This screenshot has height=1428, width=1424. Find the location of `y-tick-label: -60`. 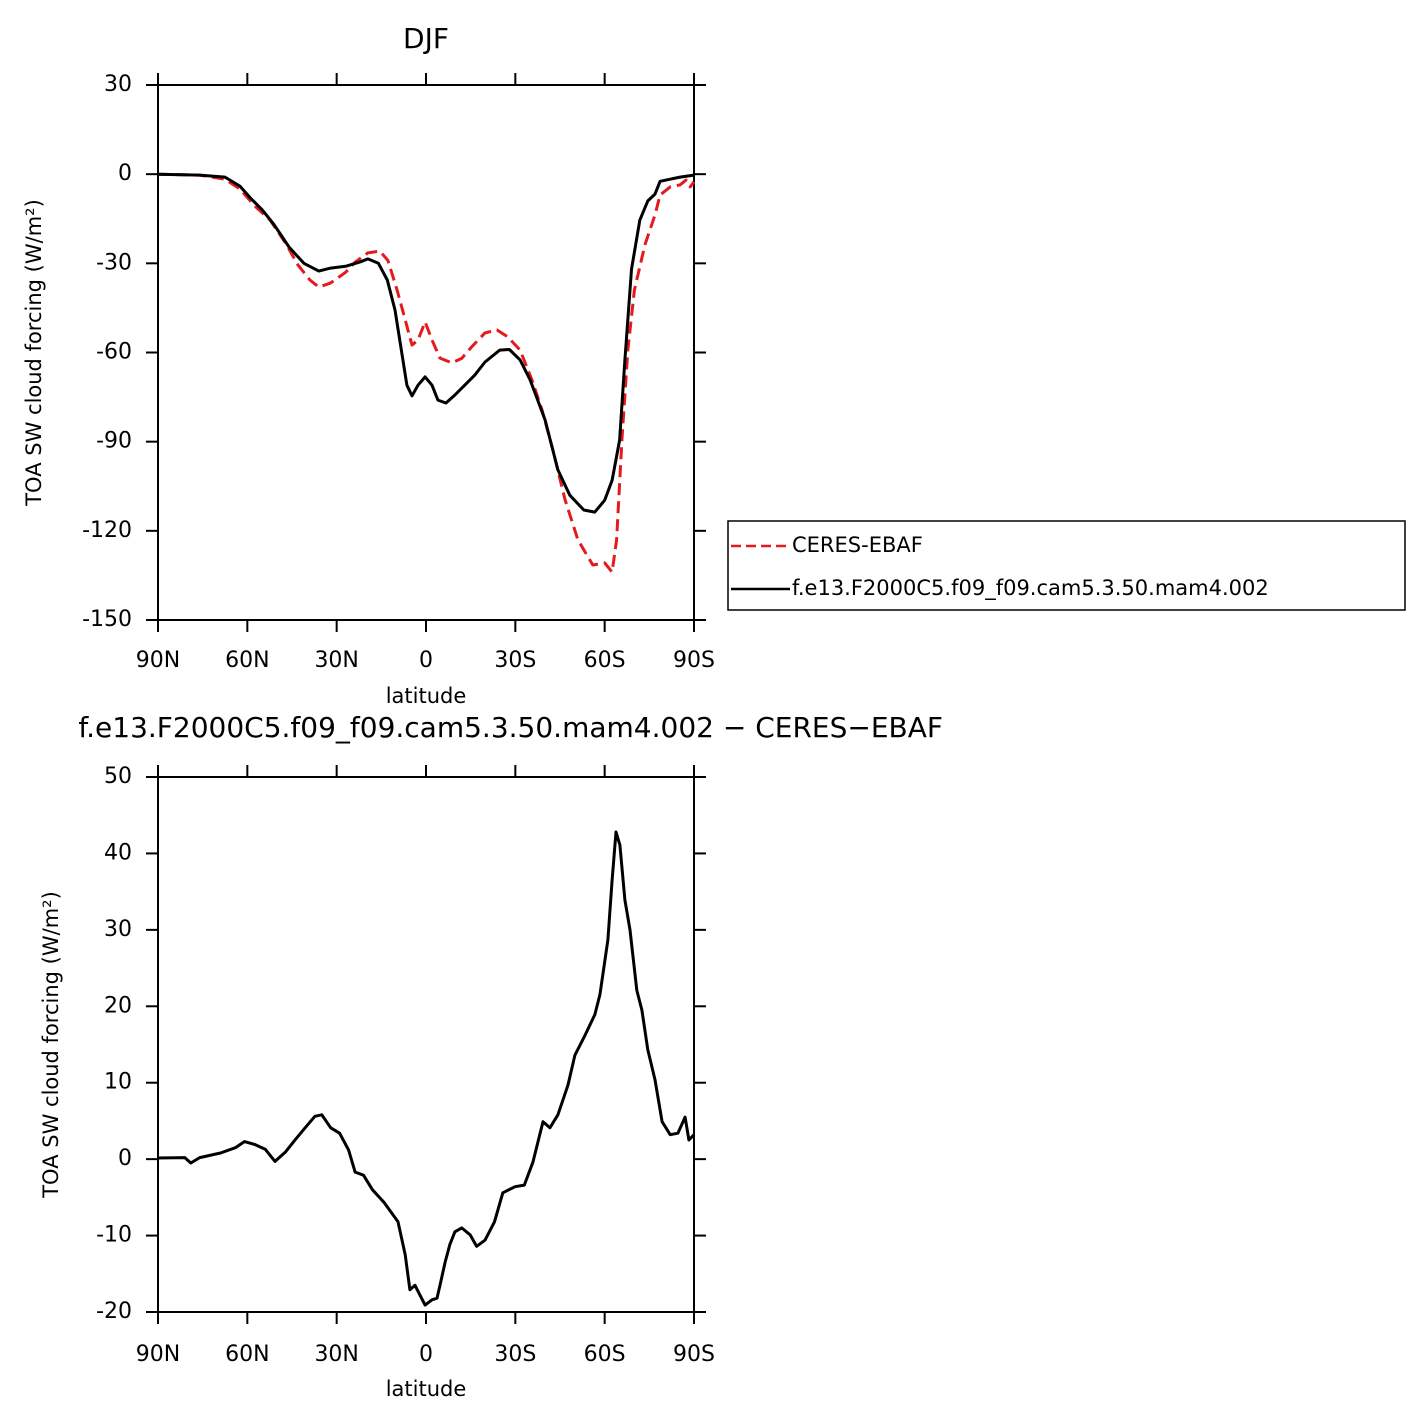

y-tick-label: -60 is located at coordinates (114, 352).